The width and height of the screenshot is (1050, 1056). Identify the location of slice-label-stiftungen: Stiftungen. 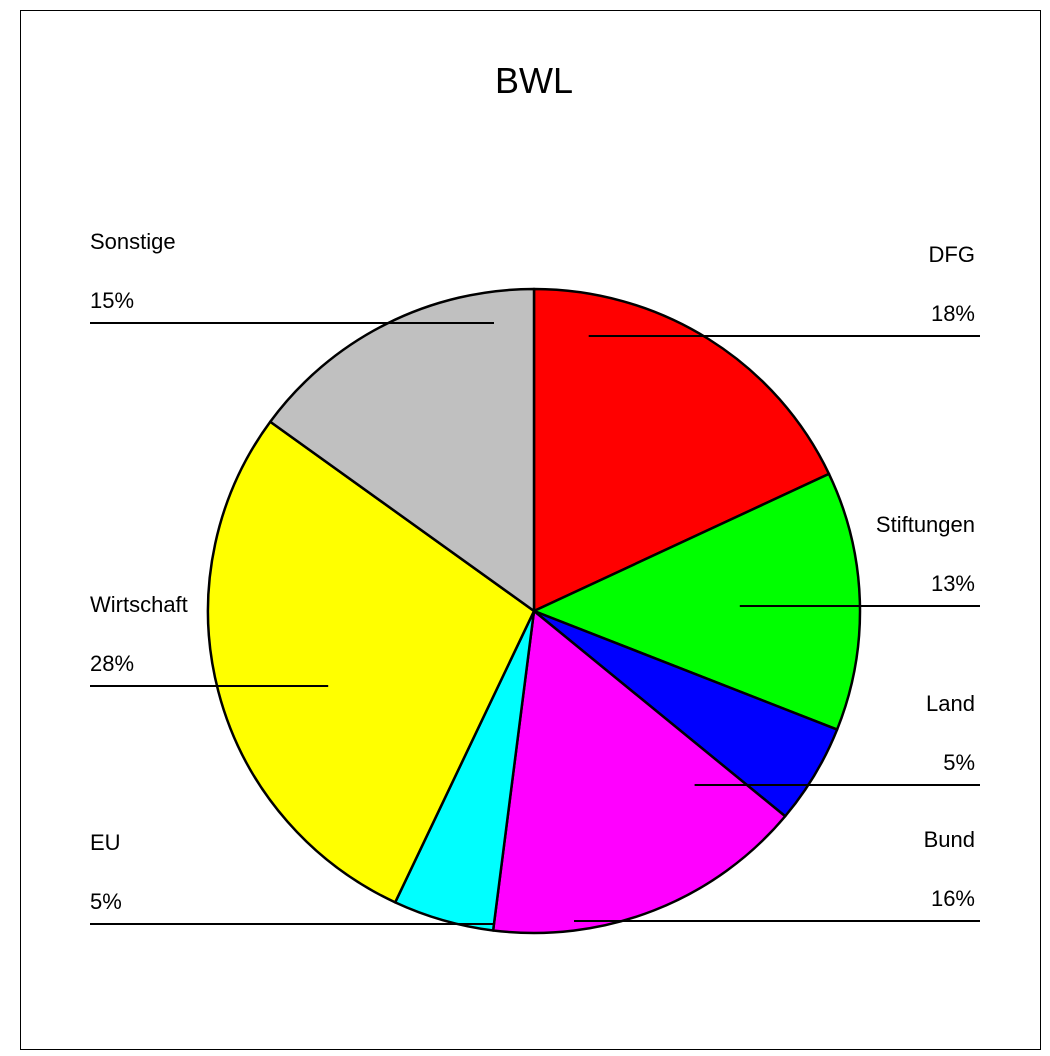
(925, 524).